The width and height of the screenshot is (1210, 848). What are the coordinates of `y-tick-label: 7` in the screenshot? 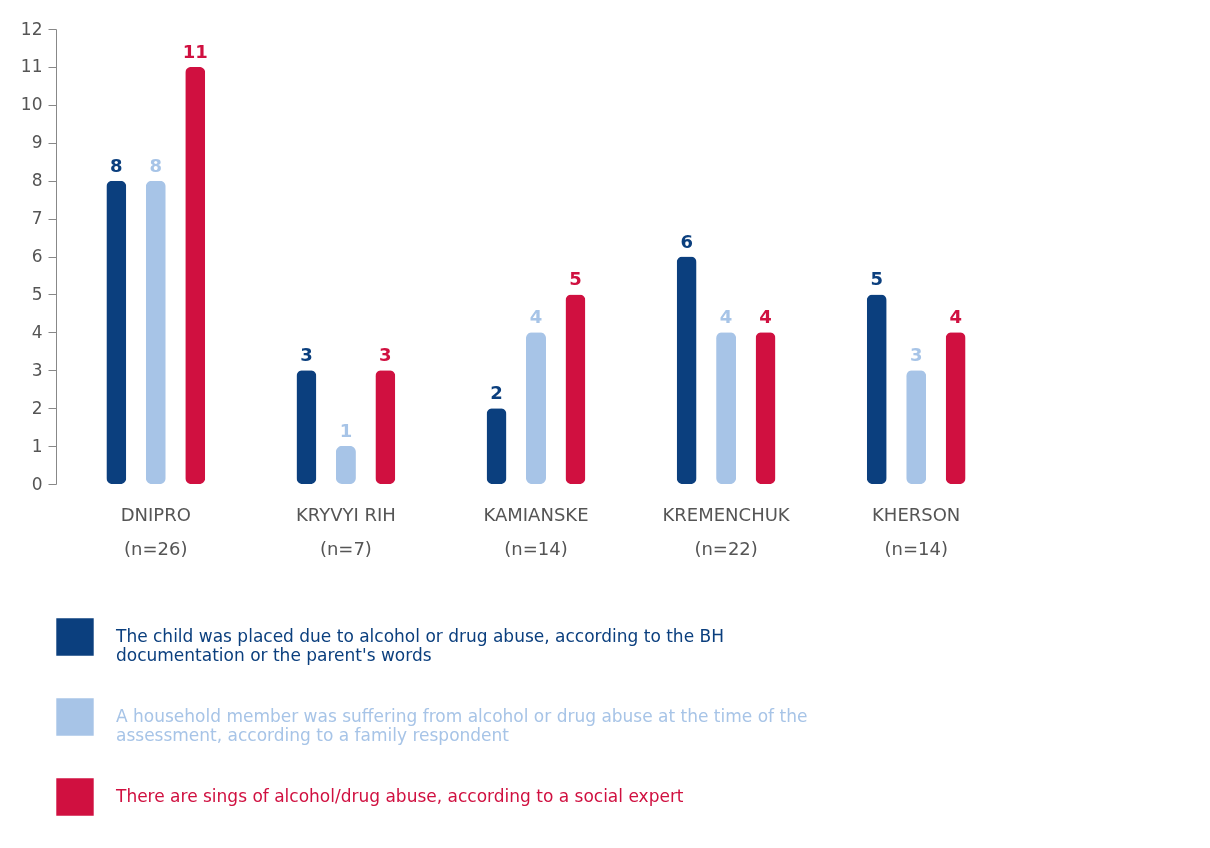 It's located at (37, 218).